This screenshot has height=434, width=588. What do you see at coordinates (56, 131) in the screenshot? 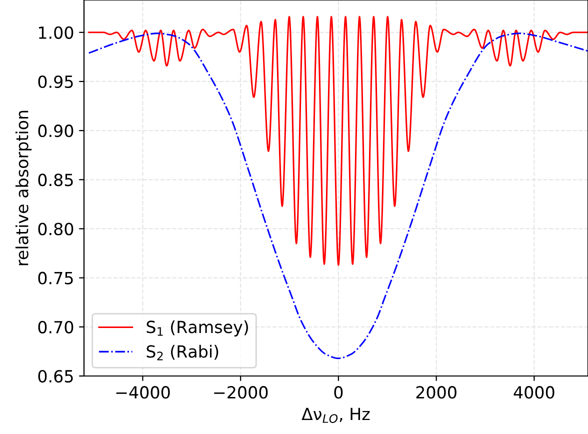
I see `y-tick-label: 0.90` at bounding box center [56, 131].